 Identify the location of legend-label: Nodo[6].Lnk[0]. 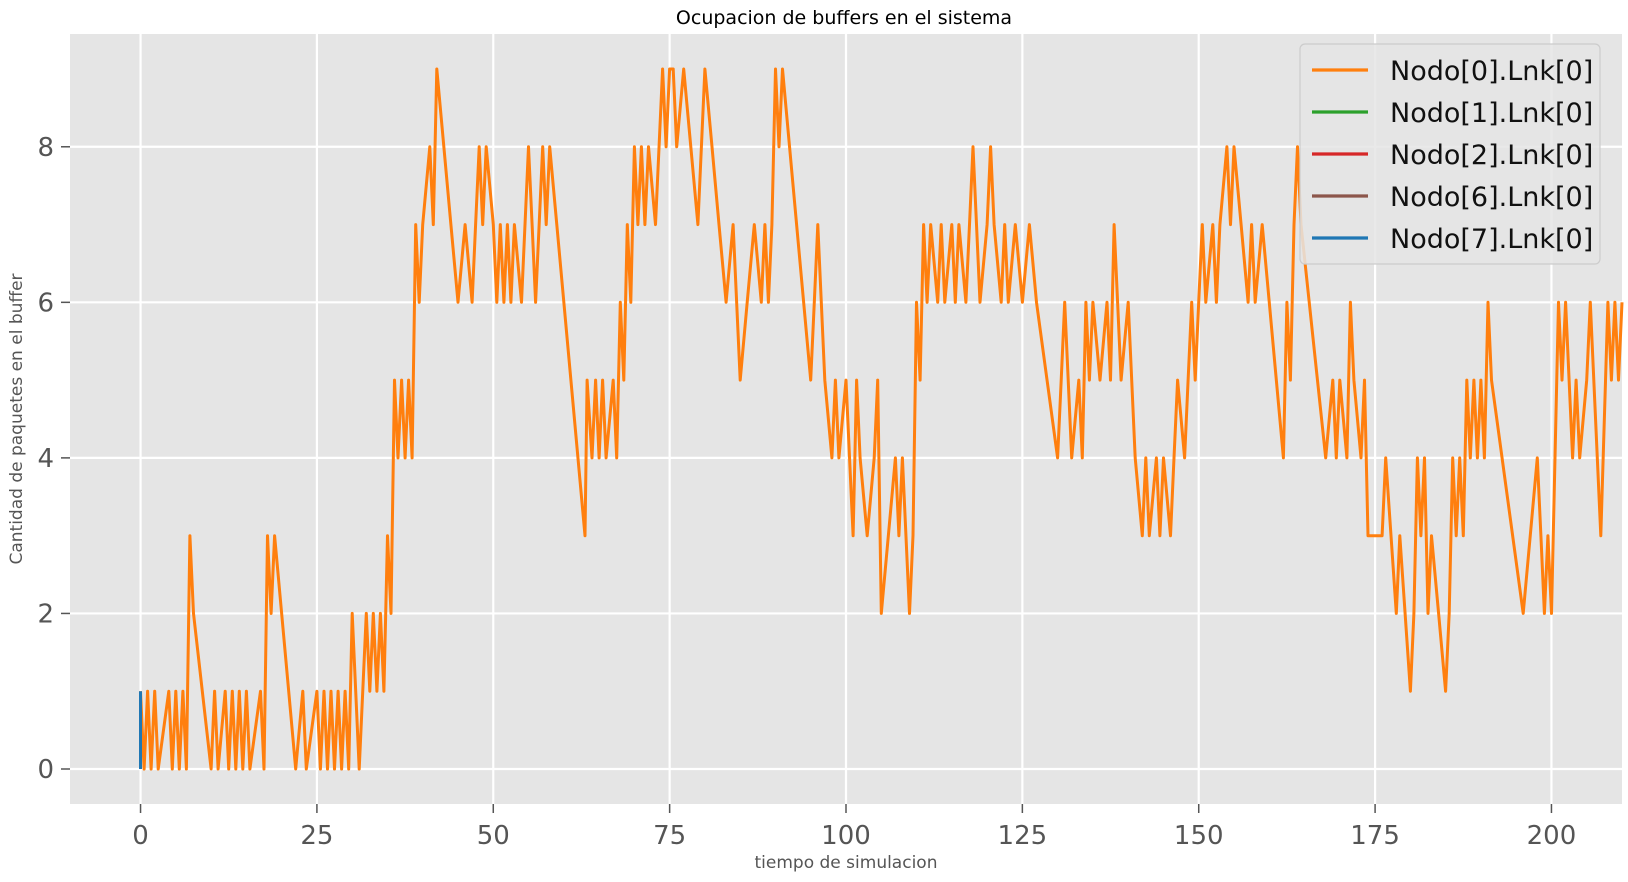
(1491, 197).